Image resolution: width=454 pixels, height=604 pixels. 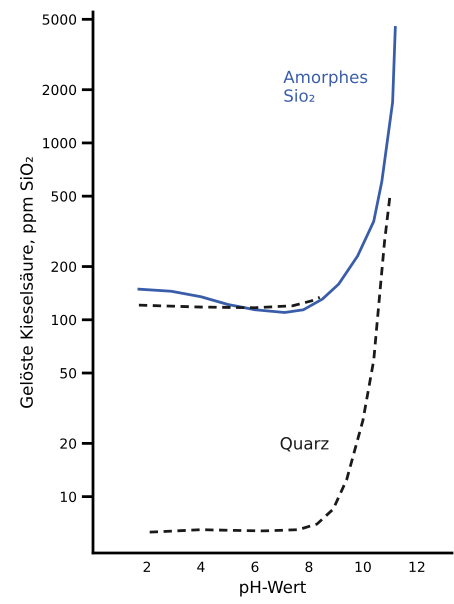 I want to click on y-tick-label: 20, so click(x=68, y=443).